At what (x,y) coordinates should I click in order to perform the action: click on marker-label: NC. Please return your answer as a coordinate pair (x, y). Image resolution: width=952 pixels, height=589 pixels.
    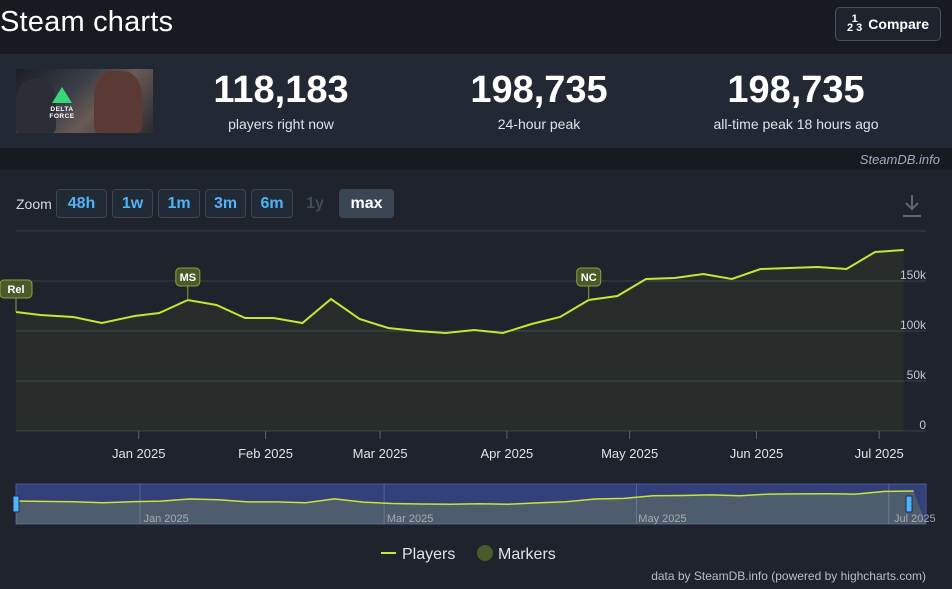
    Looking at the image, I should click on (589, 278).